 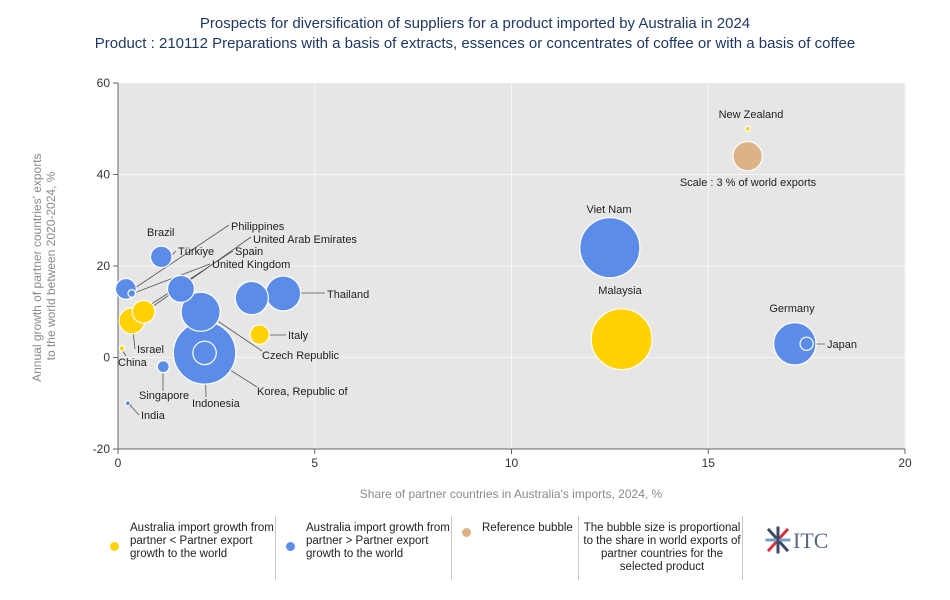 What do you see at coordinates (196, 252) in the screenshot?
I see `label-t-rkiye: Türkiye` at bounding box center [196, 252].